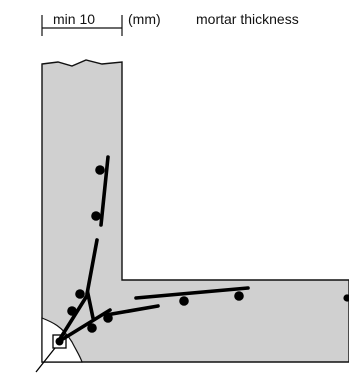  What do you see at coordinates (132, 310) in the screenshot?
I see `horizontal-rebar-lower` at bounding box center [132, 310].